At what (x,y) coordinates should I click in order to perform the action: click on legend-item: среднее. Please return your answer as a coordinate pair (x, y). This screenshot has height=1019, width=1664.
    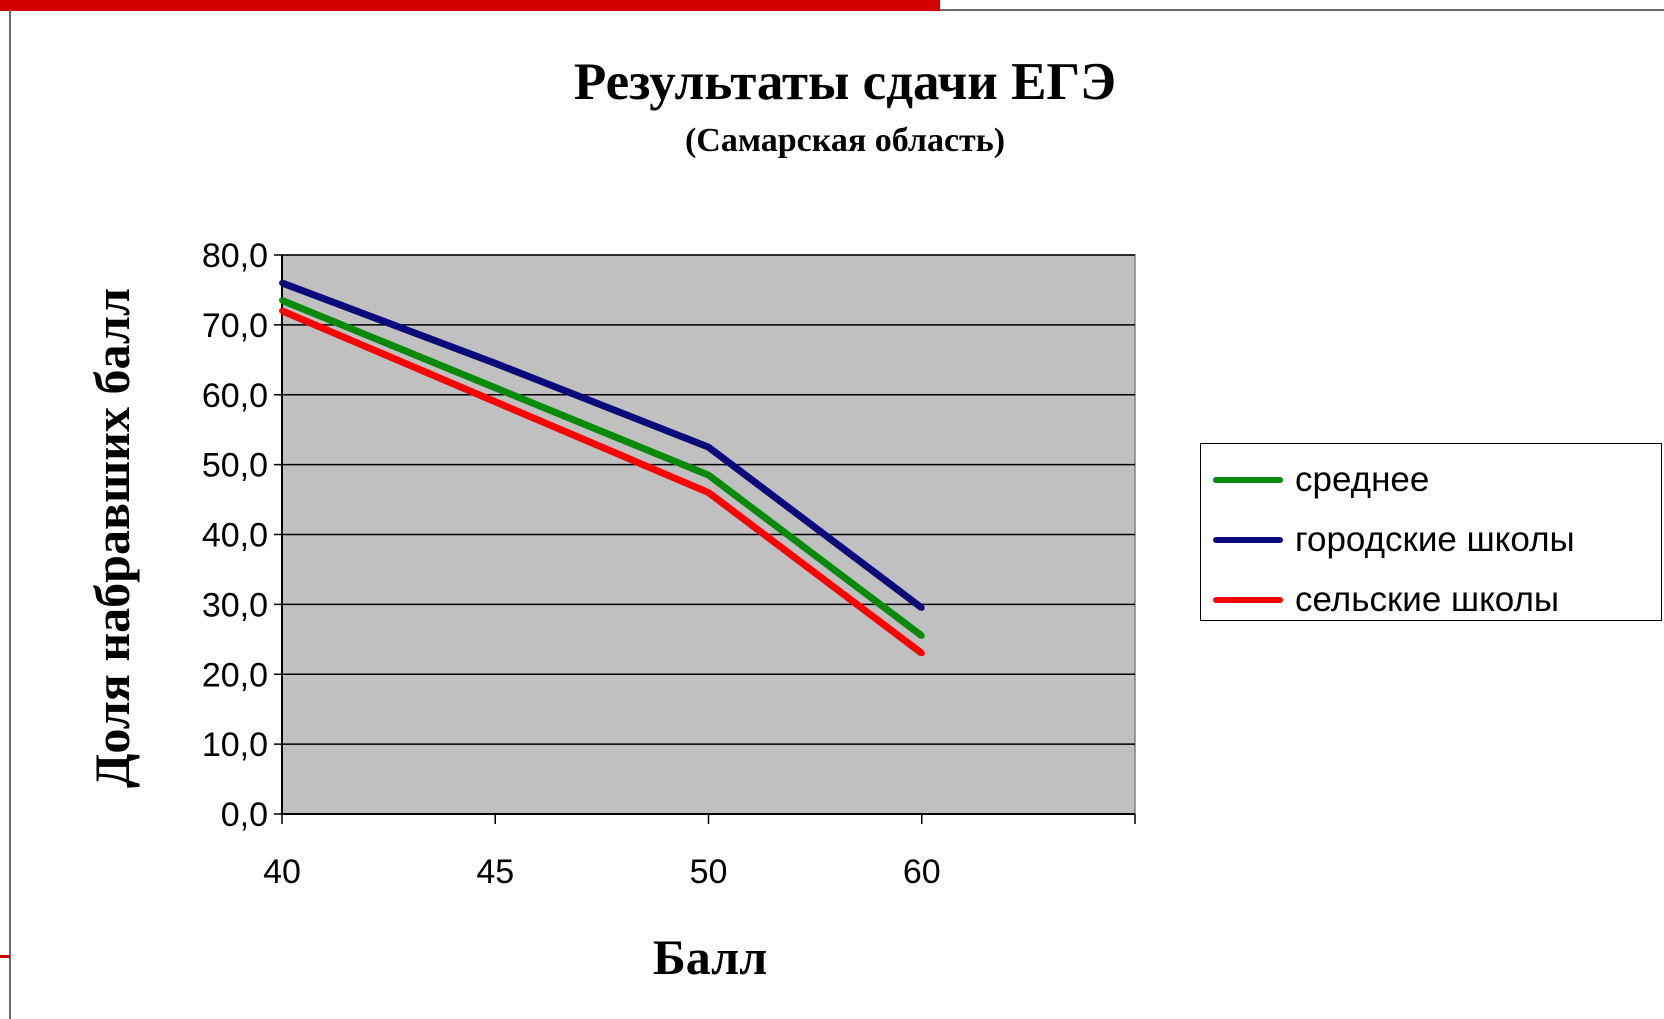
    Looking at the image, I should click on (1321, 480).